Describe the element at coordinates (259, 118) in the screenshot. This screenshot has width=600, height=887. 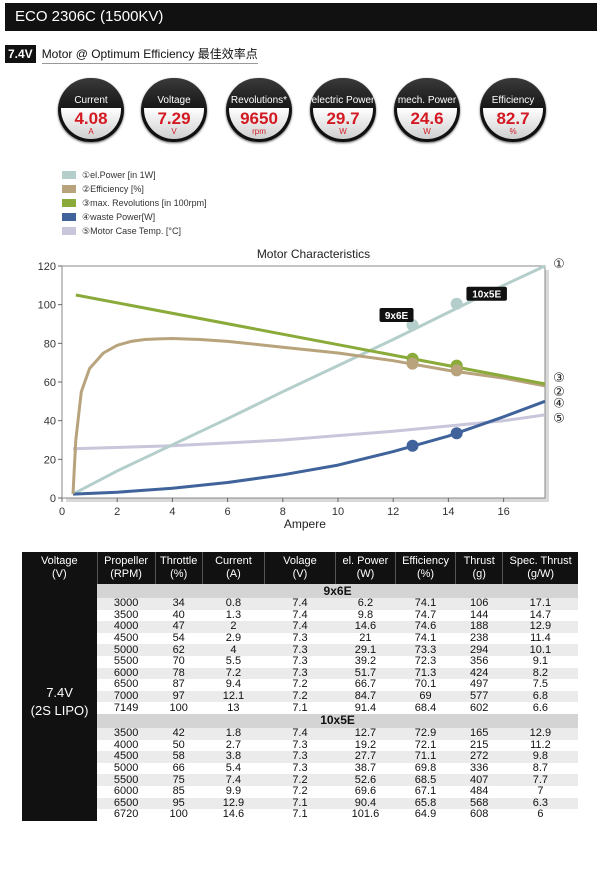
I see `stat-value: 9650` at that location.